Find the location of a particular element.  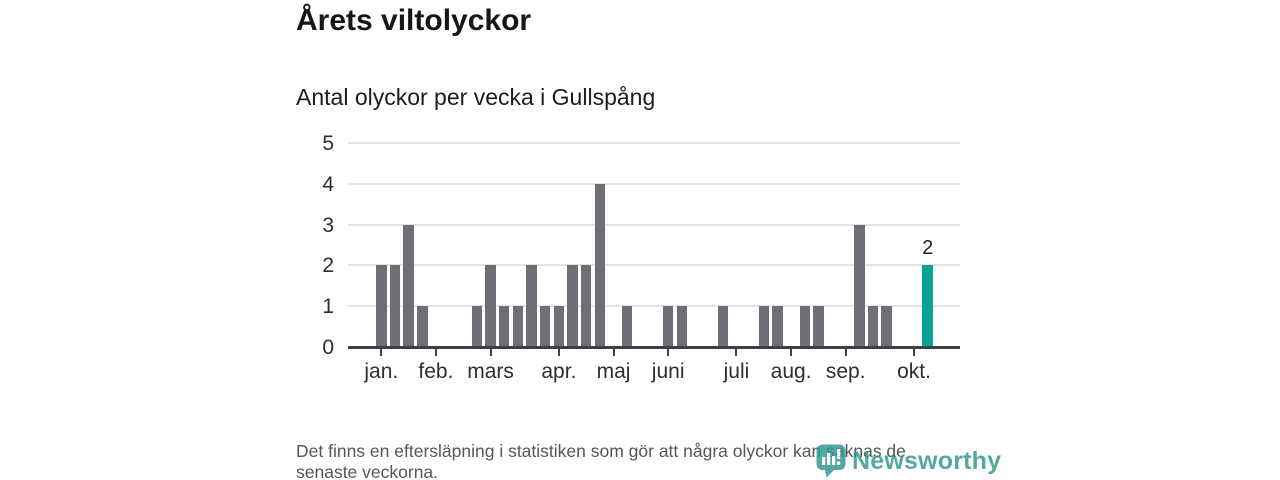

newsworthy-logo-text: Newsworthy is located at coordinates (927, 460).